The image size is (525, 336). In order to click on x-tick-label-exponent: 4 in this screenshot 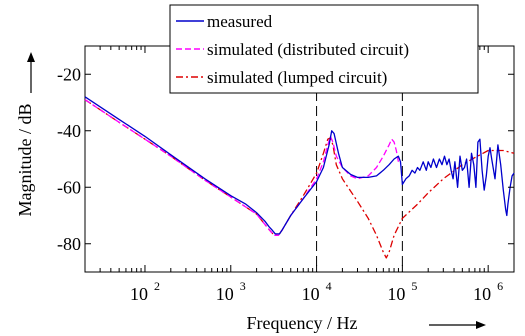, I will do `click(329, 286)`.